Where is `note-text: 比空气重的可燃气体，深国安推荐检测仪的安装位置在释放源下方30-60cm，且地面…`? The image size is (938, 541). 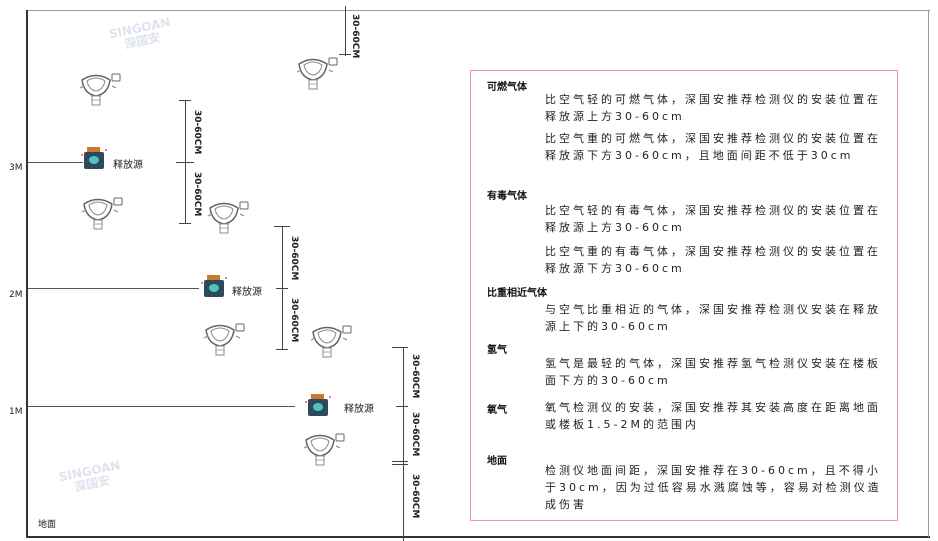
note-text: 比空气重的可燃气体，深国安推荐检测仪的安装位置在释放源下方30-60cm，且地面… is located at coordinates (713, 147).